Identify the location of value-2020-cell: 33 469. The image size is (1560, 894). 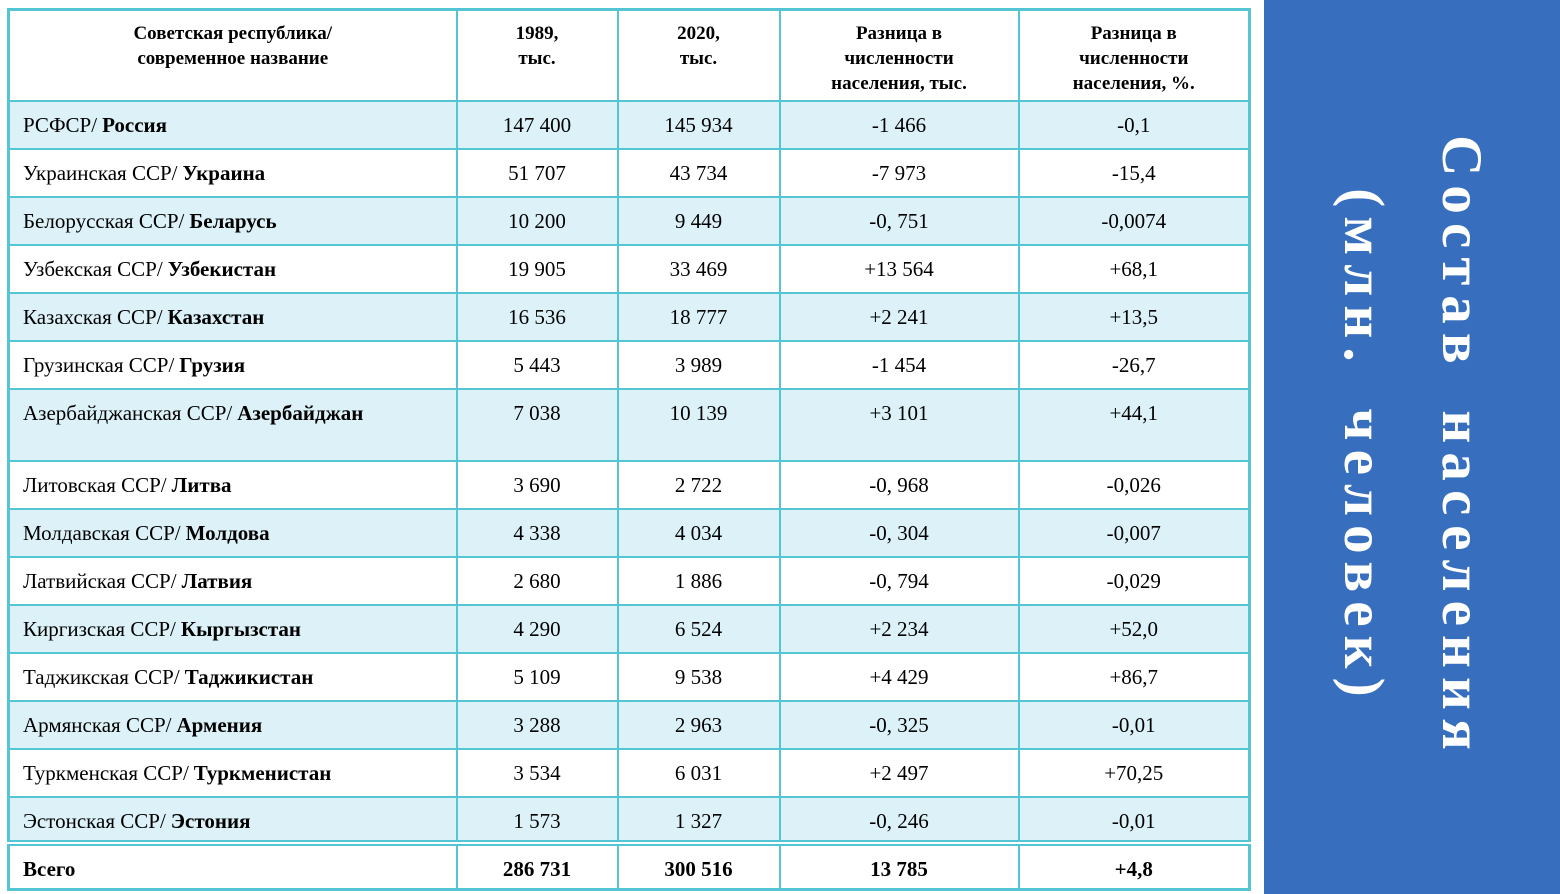
(698, 268).